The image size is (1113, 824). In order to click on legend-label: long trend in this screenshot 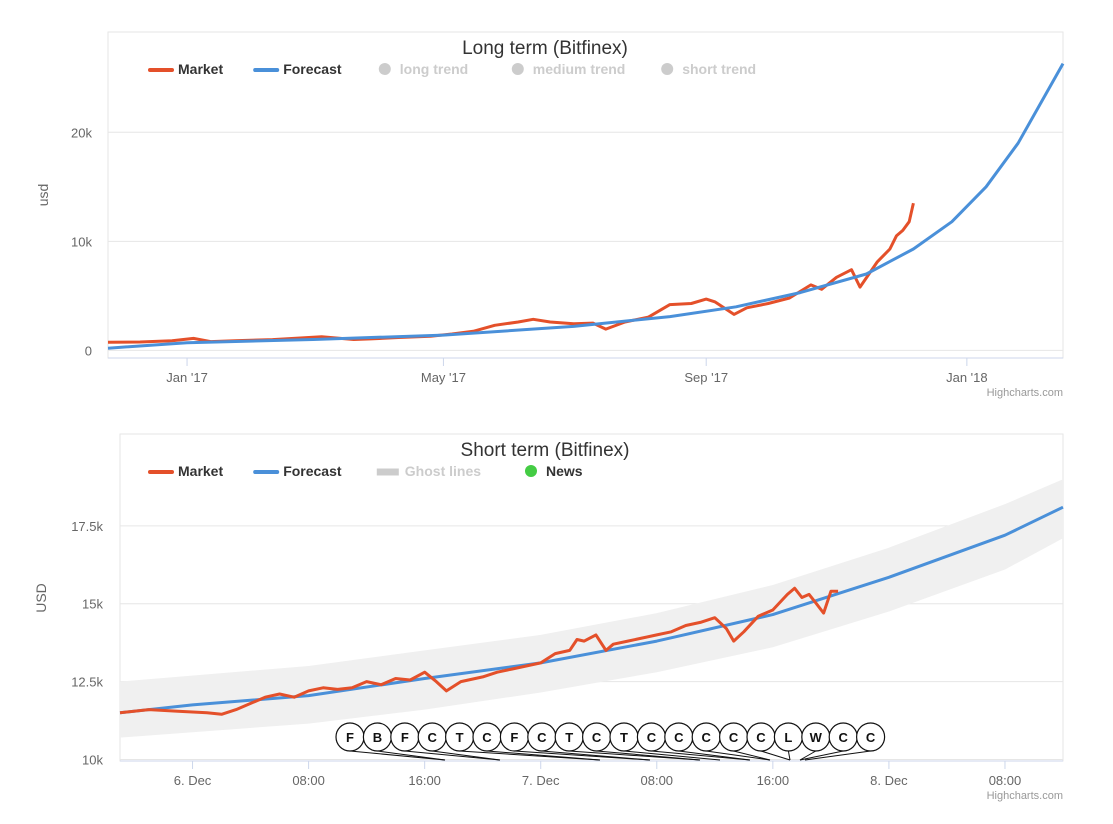, I will do `click(434, 69)`.